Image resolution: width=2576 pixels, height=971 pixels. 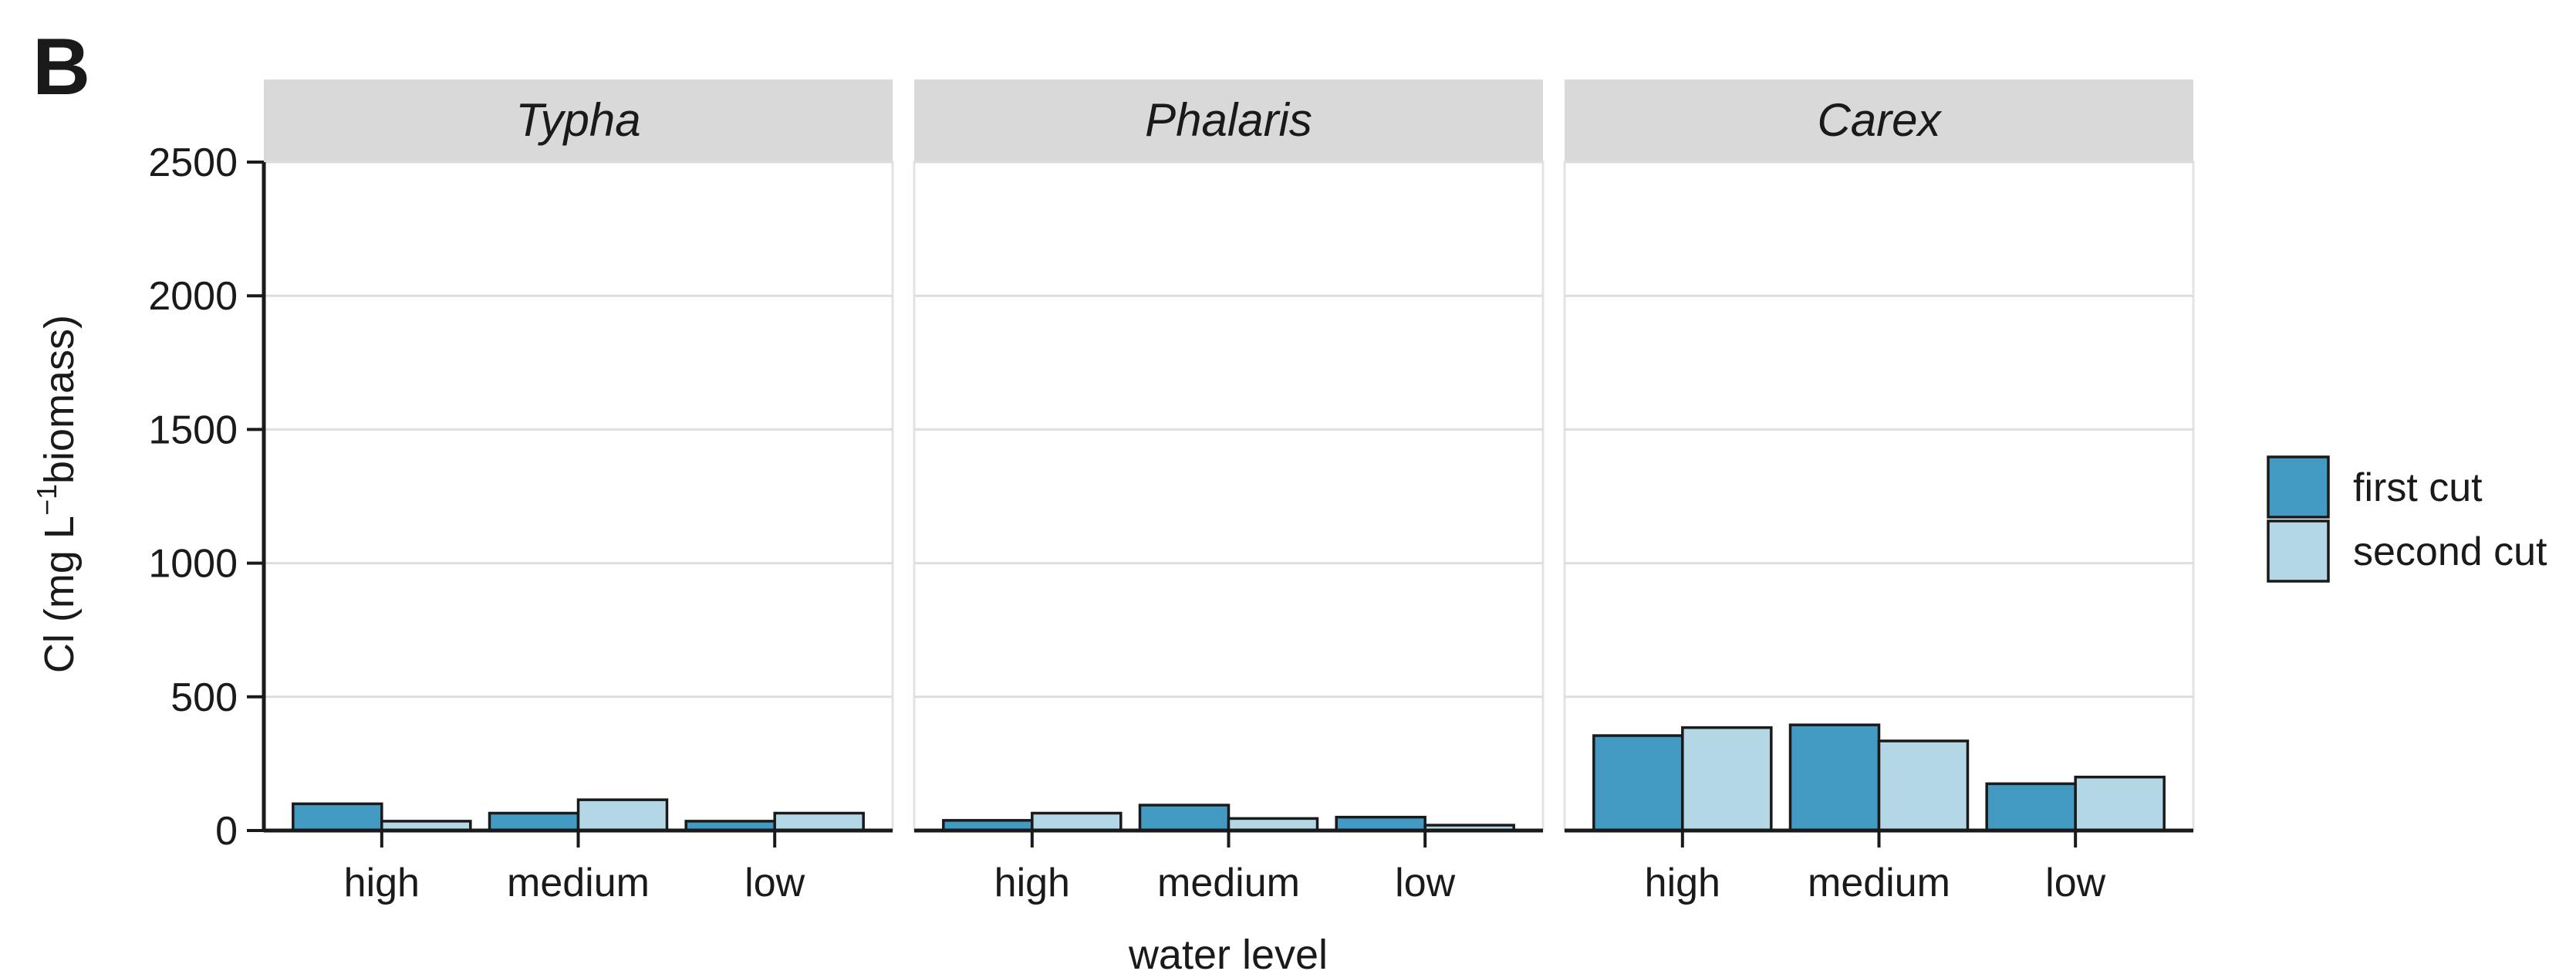 I want to click on bar-carex-medium-second-cut, so click(x=1924, y=785).